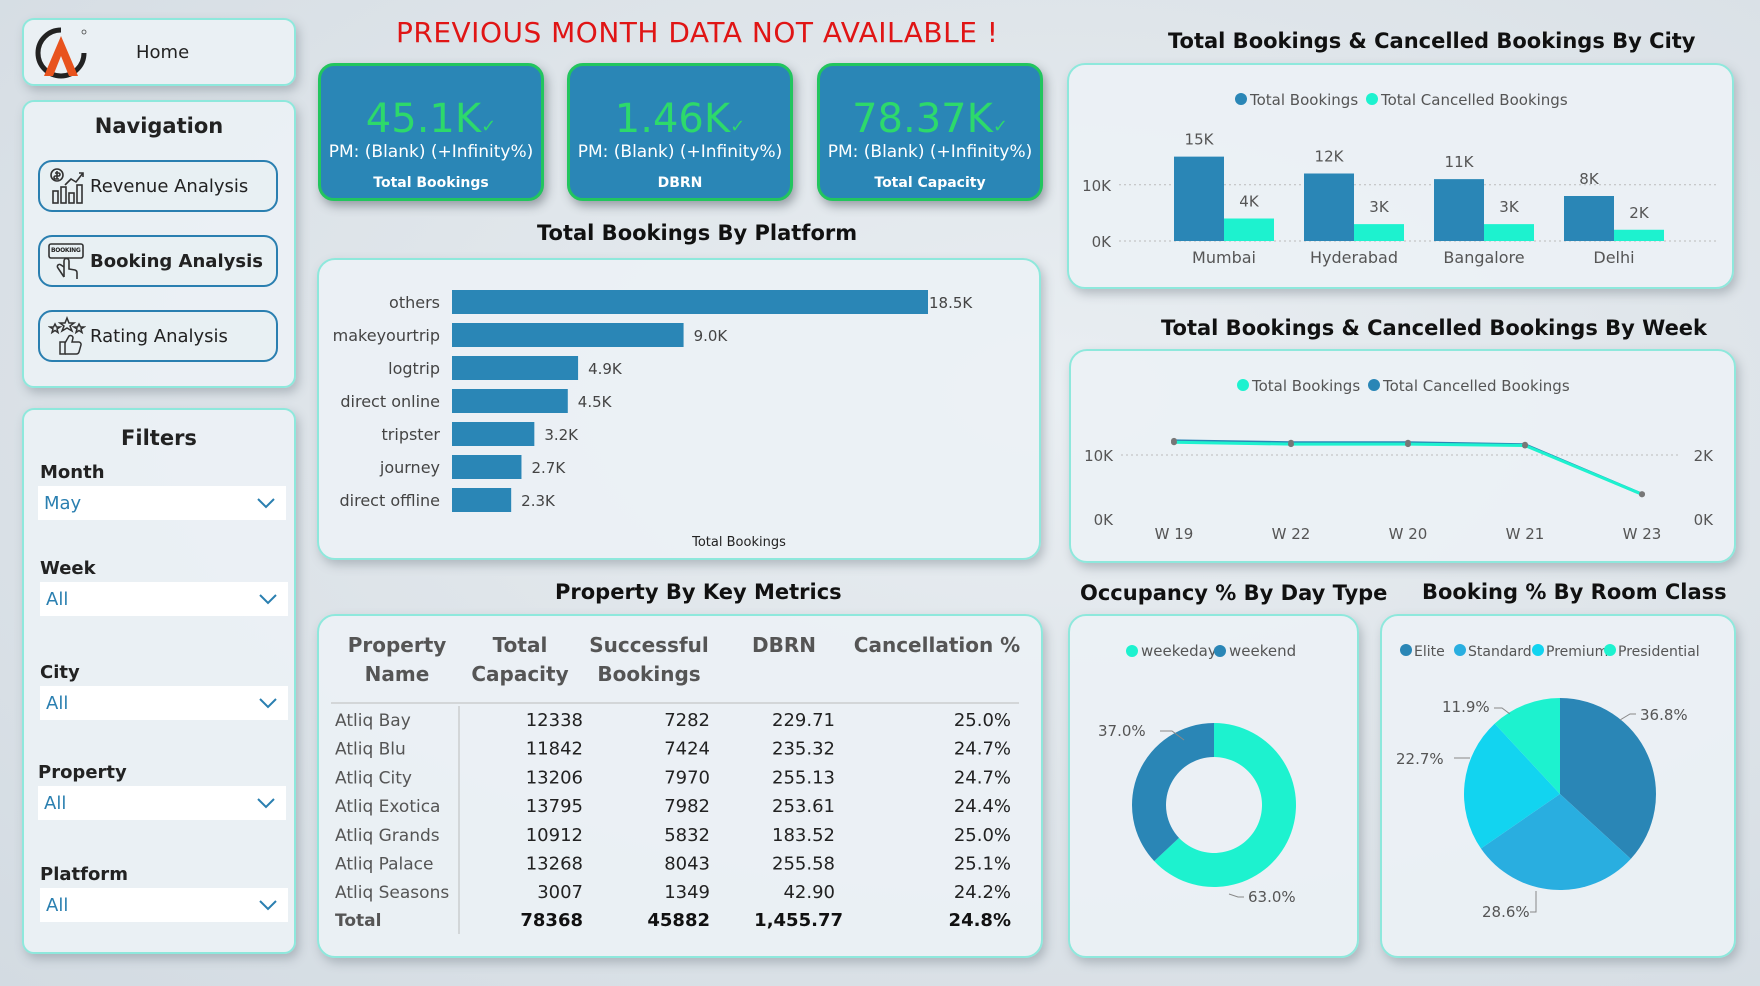  What do you see at coordinates (1354, 257) in the screenshot?
I see `city-category-label: Hyderabad` at bounding box center [1354, 257].